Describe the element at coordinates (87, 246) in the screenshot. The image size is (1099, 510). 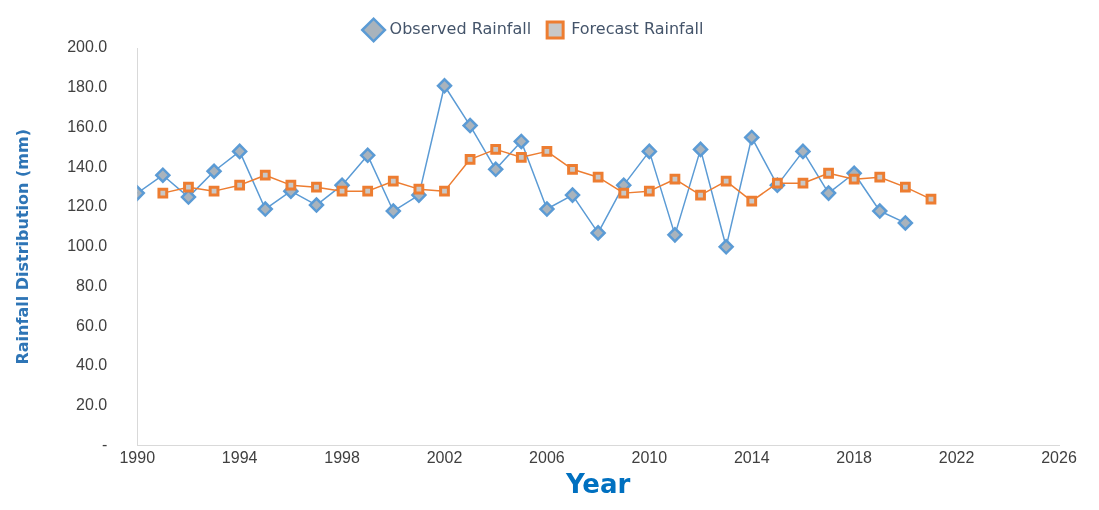
I see `y-tick-label: 100.0` at that location.